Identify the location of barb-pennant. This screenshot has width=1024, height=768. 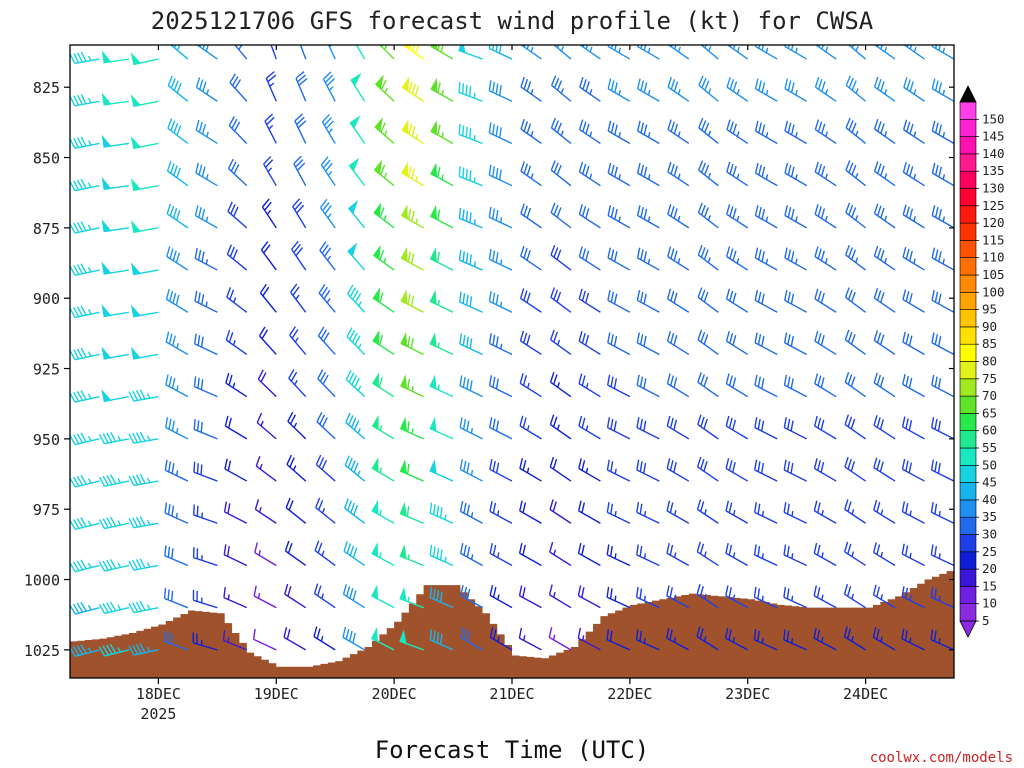
(376, 295).